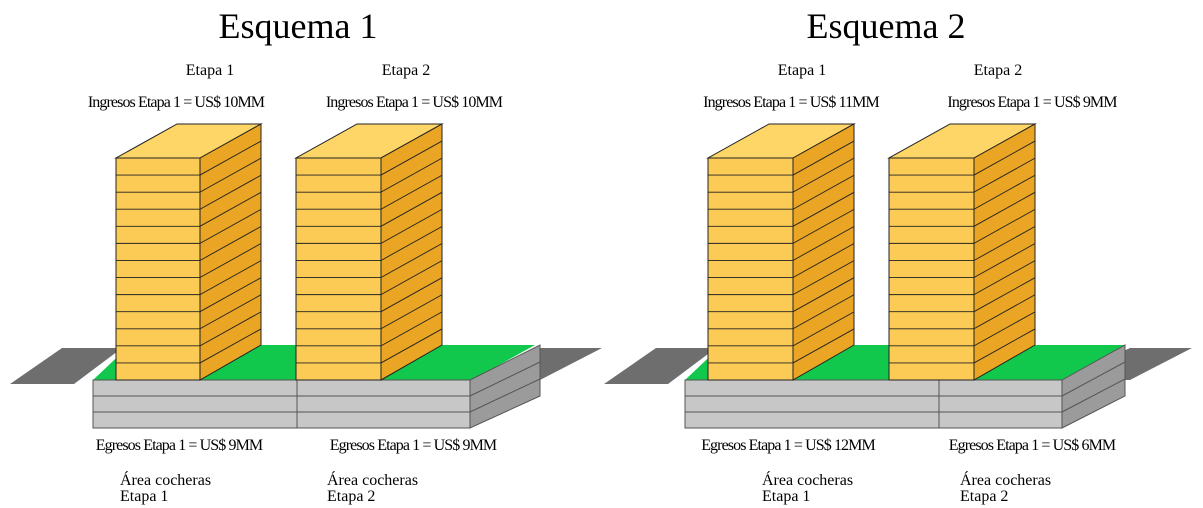 This screenshot has width=1203, height=508. Describe the element at coordinates (998, 70) in the screenshot. I see `scheme-2-stage-2-label: Etapa 2` at that location.